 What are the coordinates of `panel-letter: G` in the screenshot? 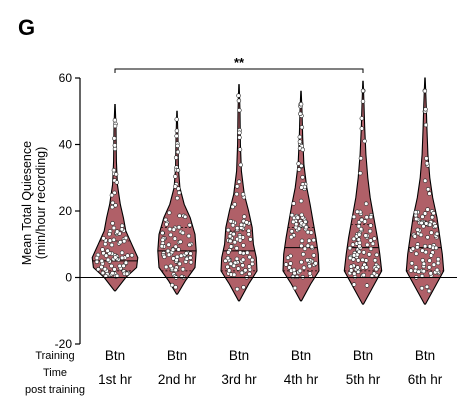 It's located at (26, 27).